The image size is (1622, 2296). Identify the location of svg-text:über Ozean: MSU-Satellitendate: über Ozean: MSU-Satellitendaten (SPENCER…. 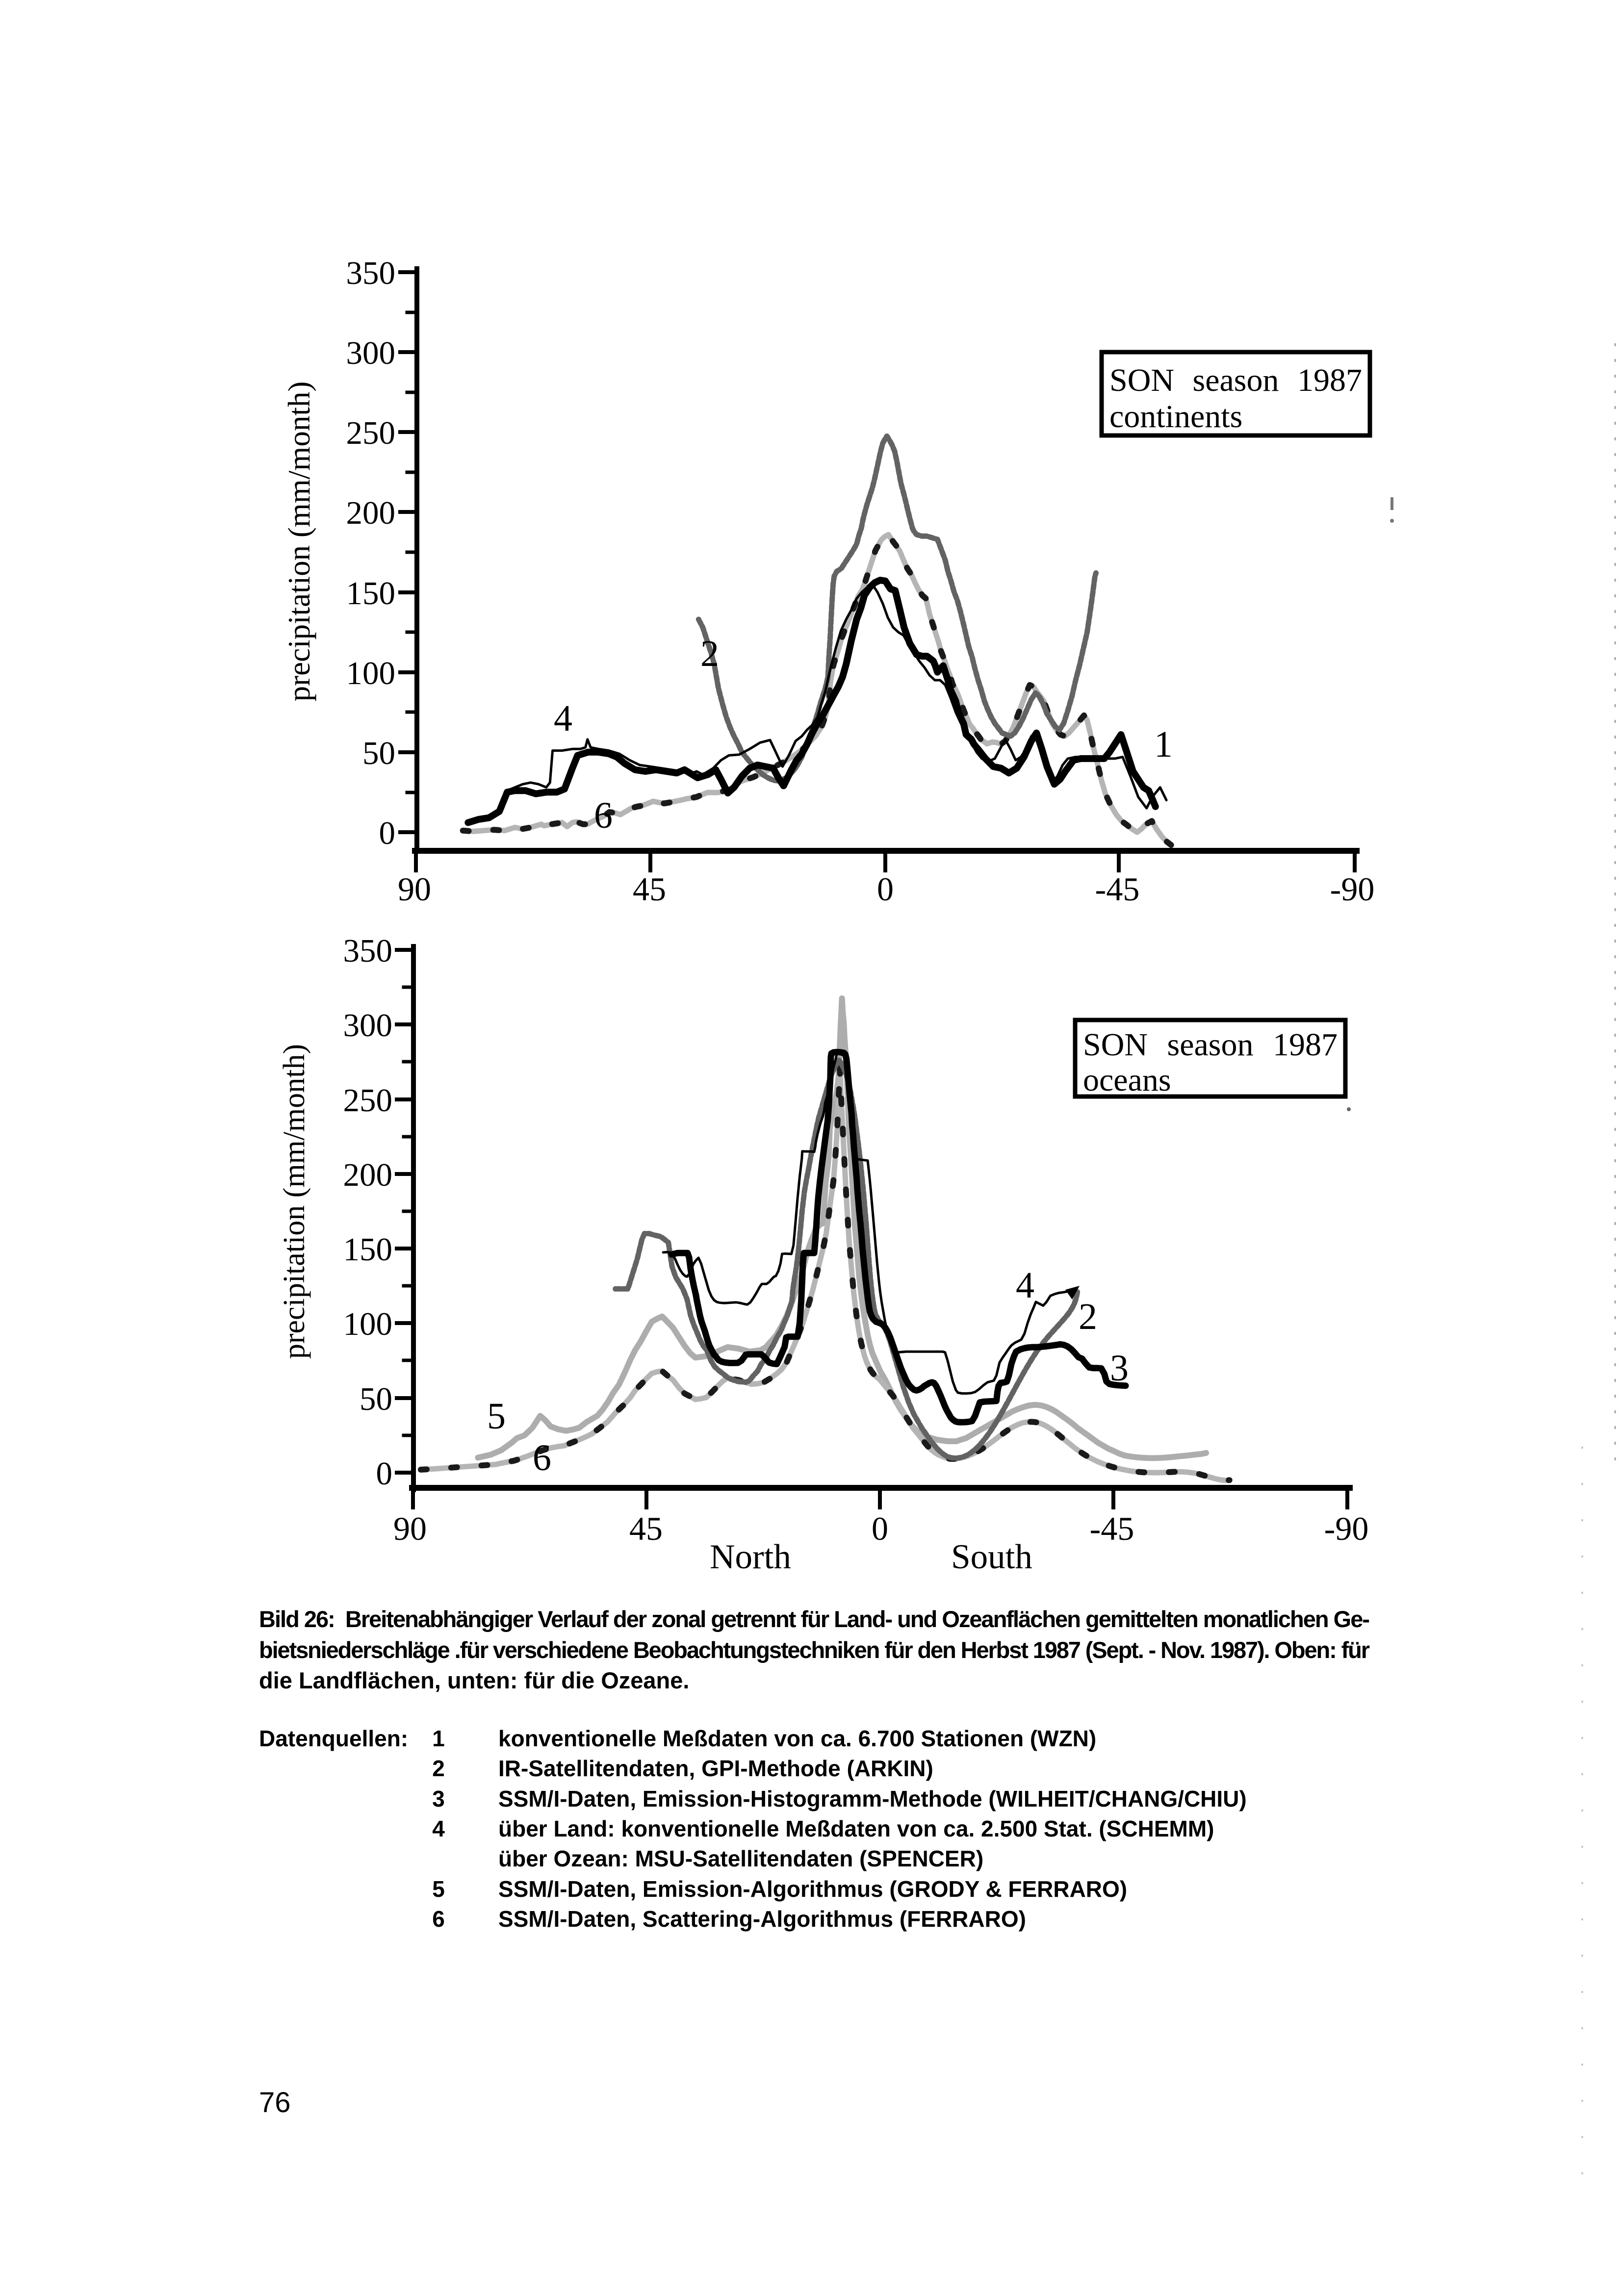
(741, 1858).